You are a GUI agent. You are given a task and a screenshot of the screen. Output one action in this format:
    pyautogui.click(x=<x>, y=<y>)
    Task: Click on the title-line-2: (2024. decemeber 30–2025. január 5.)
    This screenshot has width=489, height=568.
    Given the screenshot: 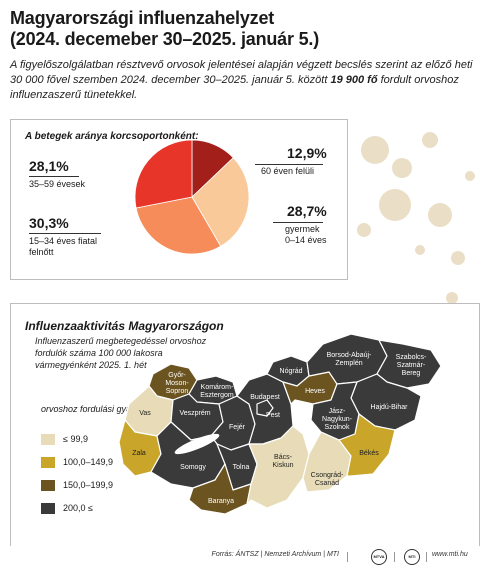 What is the action you would take?
    pyautogui.click(x=164, y=39)
    